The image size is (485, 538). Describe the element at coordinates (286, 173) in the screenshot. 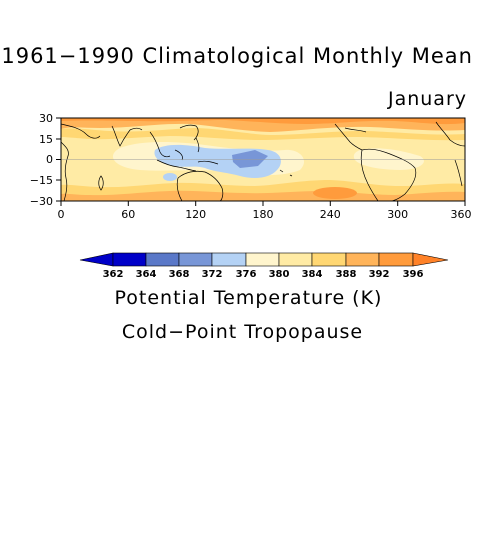

I see `coast-pacific-islands` at that location.